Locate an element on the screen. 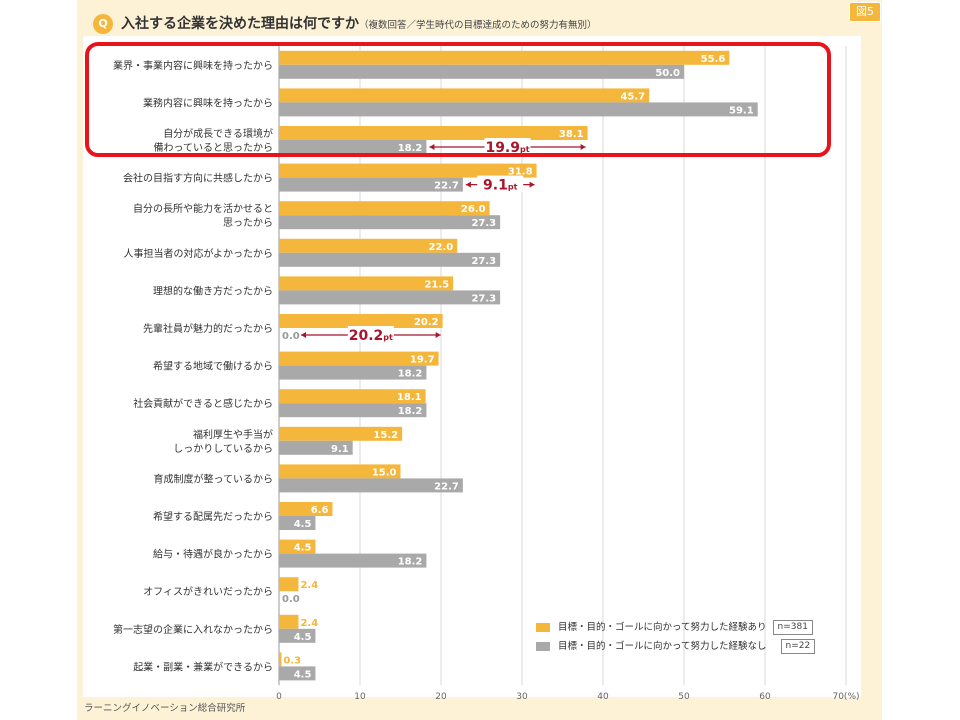 The width and height of the screenshot is (960, 720). value-label-without-effort: 0.0 is located at coordinates (291, 599).